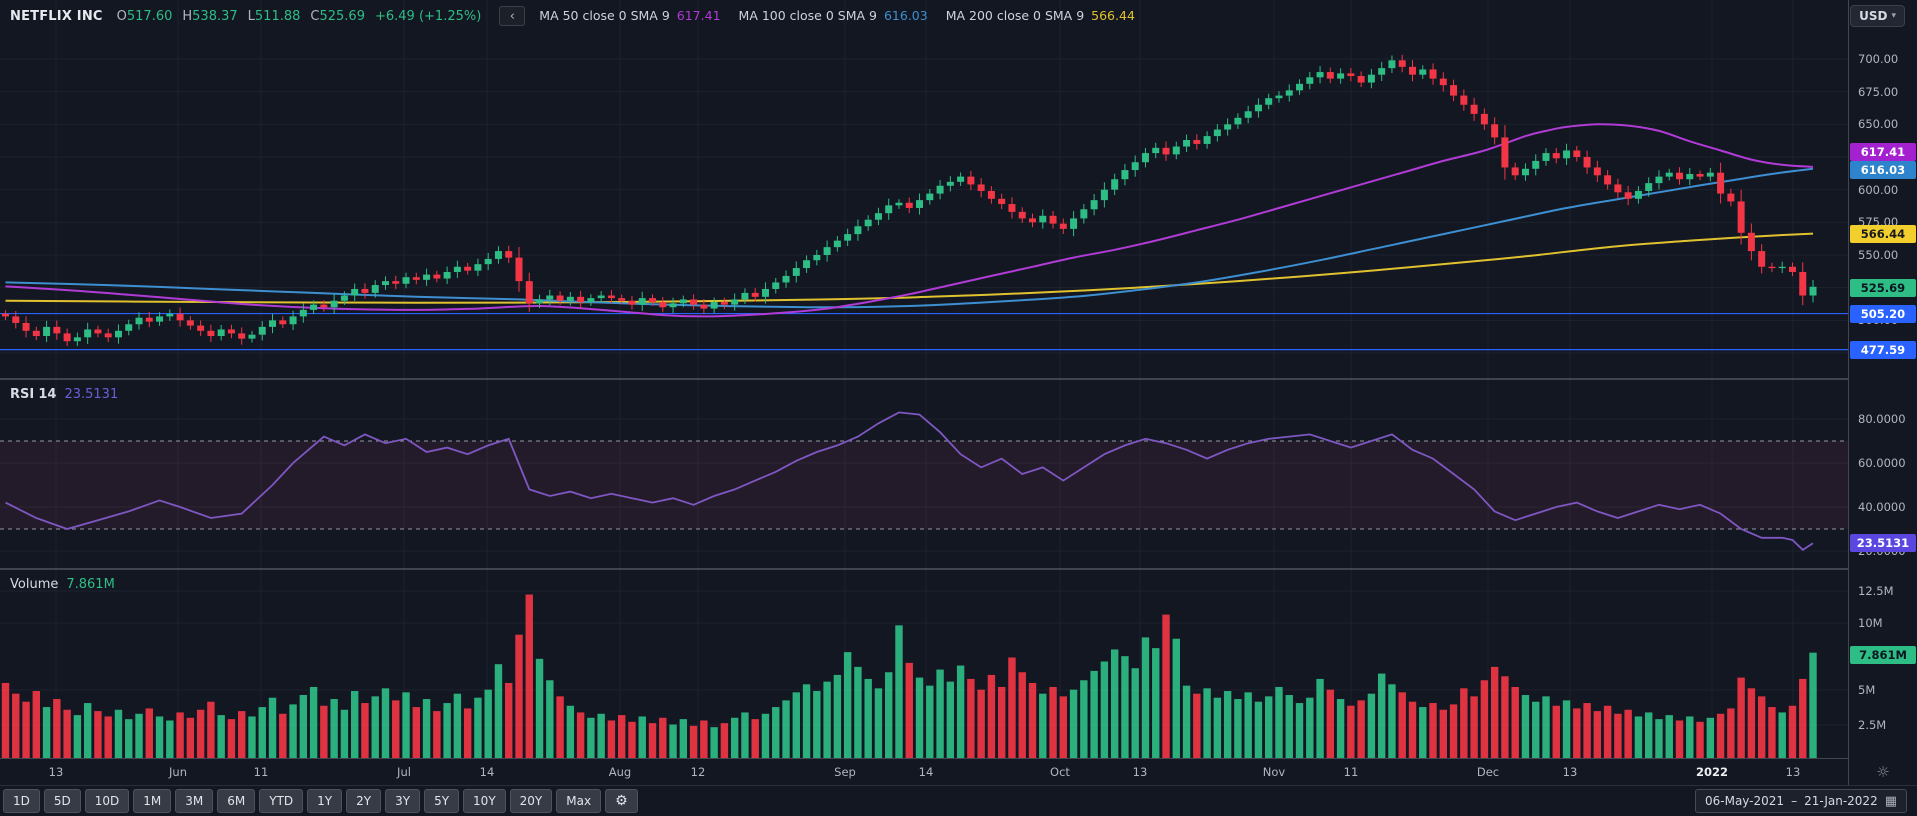  Describe the element at coordinates (905, 15) in the screenshot. I see `ma-legend-value: 616.03` at that location.